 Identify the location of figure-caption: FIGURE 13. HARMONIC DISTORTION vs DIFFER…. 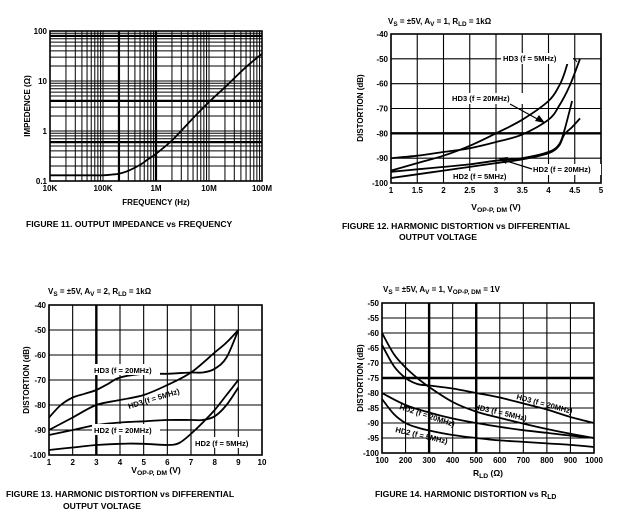
(120, 494).